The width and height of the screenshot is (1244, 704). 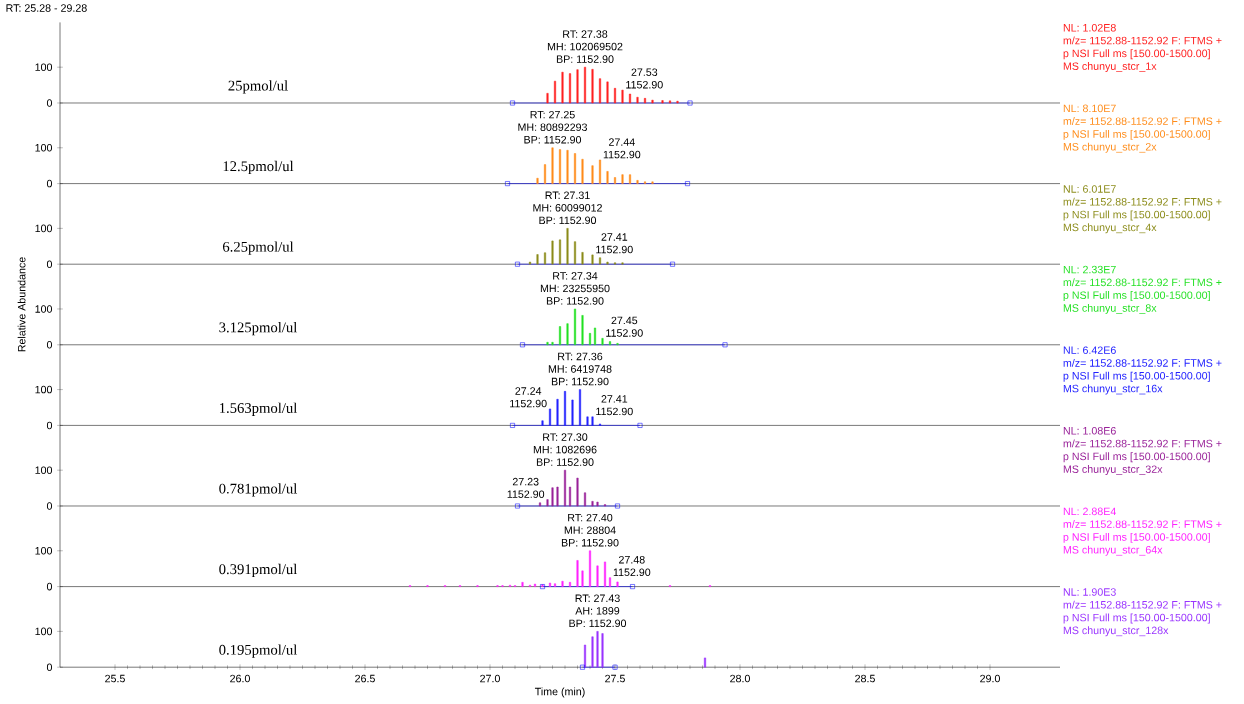 I want to click on x-tick-label: 27.5, so click(x=615, y=678).